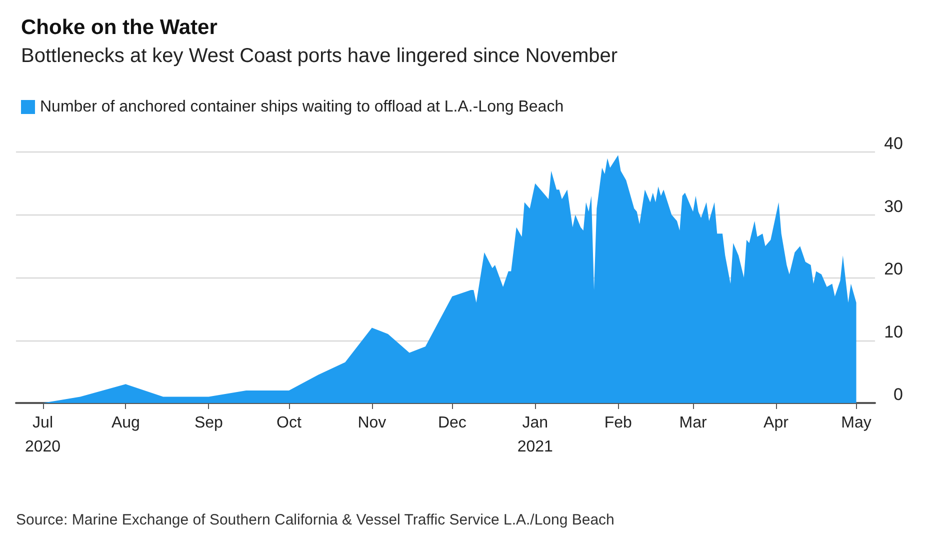 The height and width of the screenshot is (550, 945). I want to click on y-tick-label: 0, so click(898, 394).